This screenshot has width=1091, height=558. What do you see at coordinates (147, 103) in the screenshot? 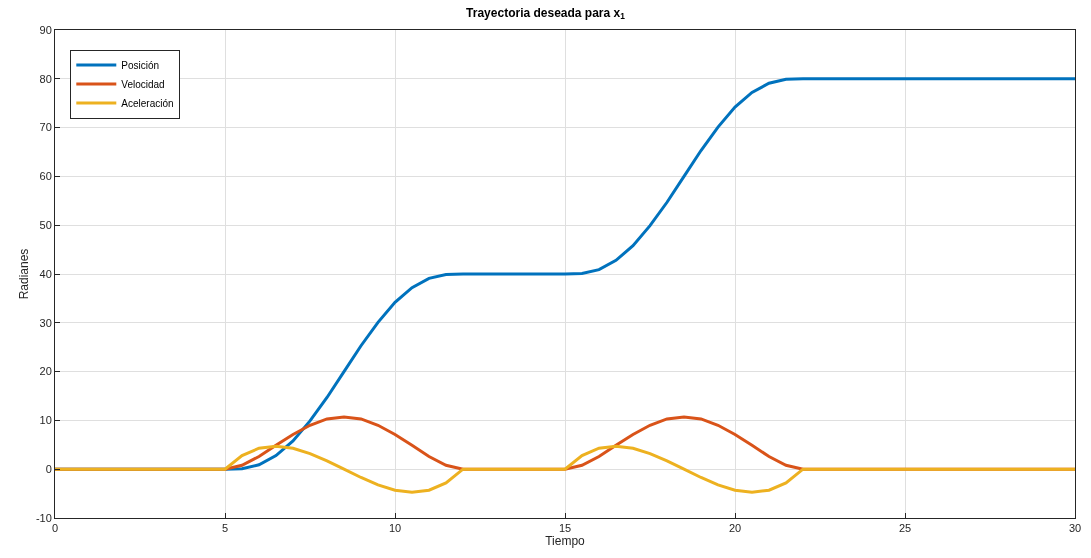
I see `legend-label: Aceleración` at bounding box center [147, 103].